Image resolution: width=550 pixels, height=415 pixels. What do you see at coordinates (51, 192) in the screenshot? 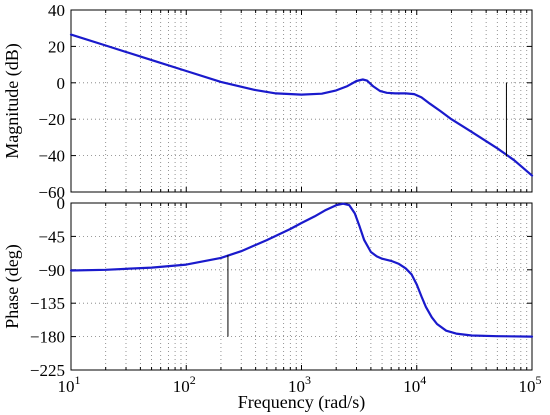
I see `magnitude-ytick-label: −60` at bounding box center [51, 192].